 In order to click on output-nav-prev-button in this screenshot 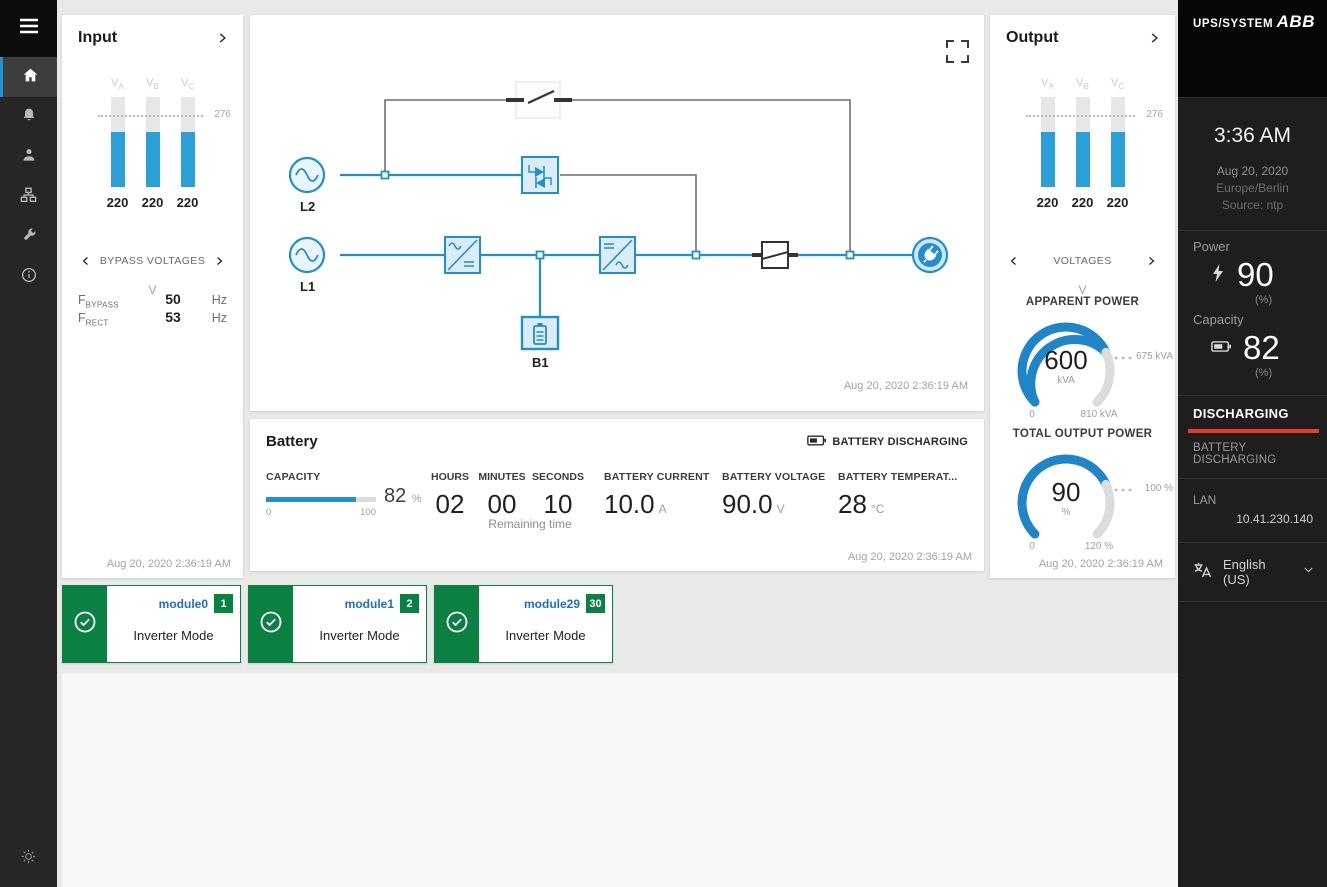, I will do `click(1014, 261)`.